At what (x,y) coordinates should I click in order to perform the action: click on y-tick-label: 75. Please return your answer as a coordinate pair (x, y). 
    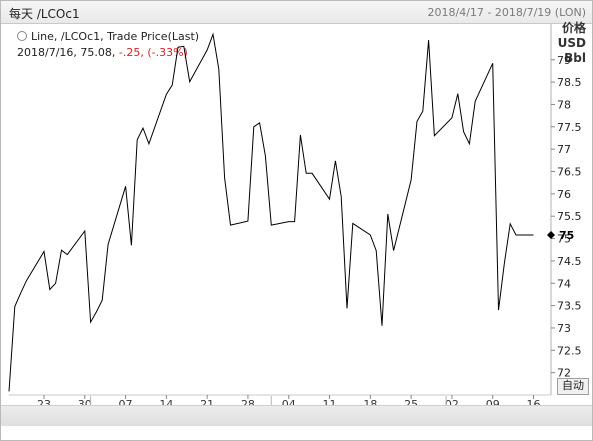
    Looking at the image, I should click on (564, 239).